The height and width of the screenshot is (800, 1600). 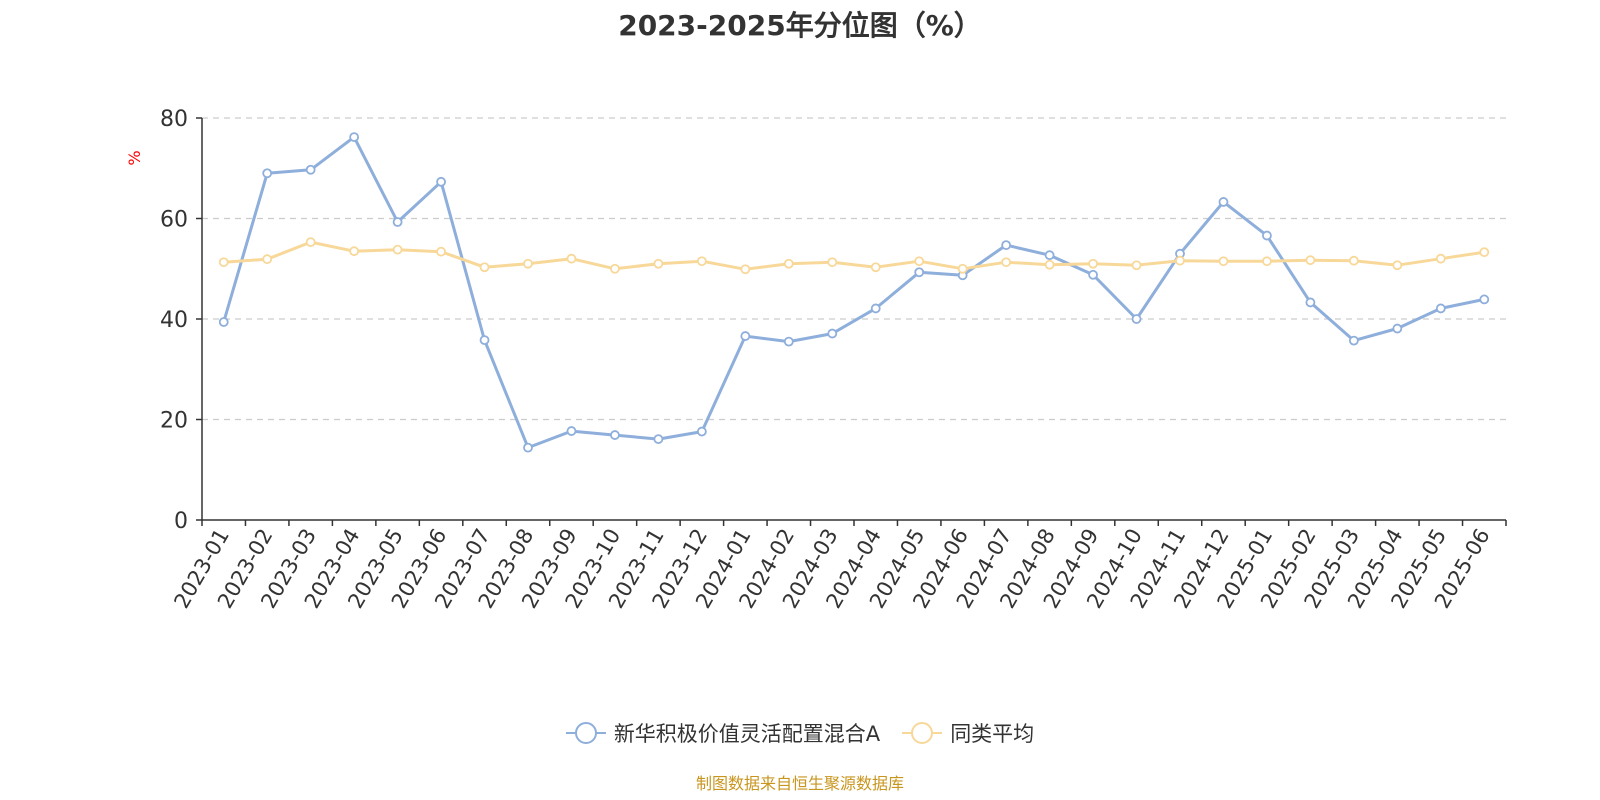 I want to click on legend-item-series-2: 同类平均, so click(x=968, y=733).